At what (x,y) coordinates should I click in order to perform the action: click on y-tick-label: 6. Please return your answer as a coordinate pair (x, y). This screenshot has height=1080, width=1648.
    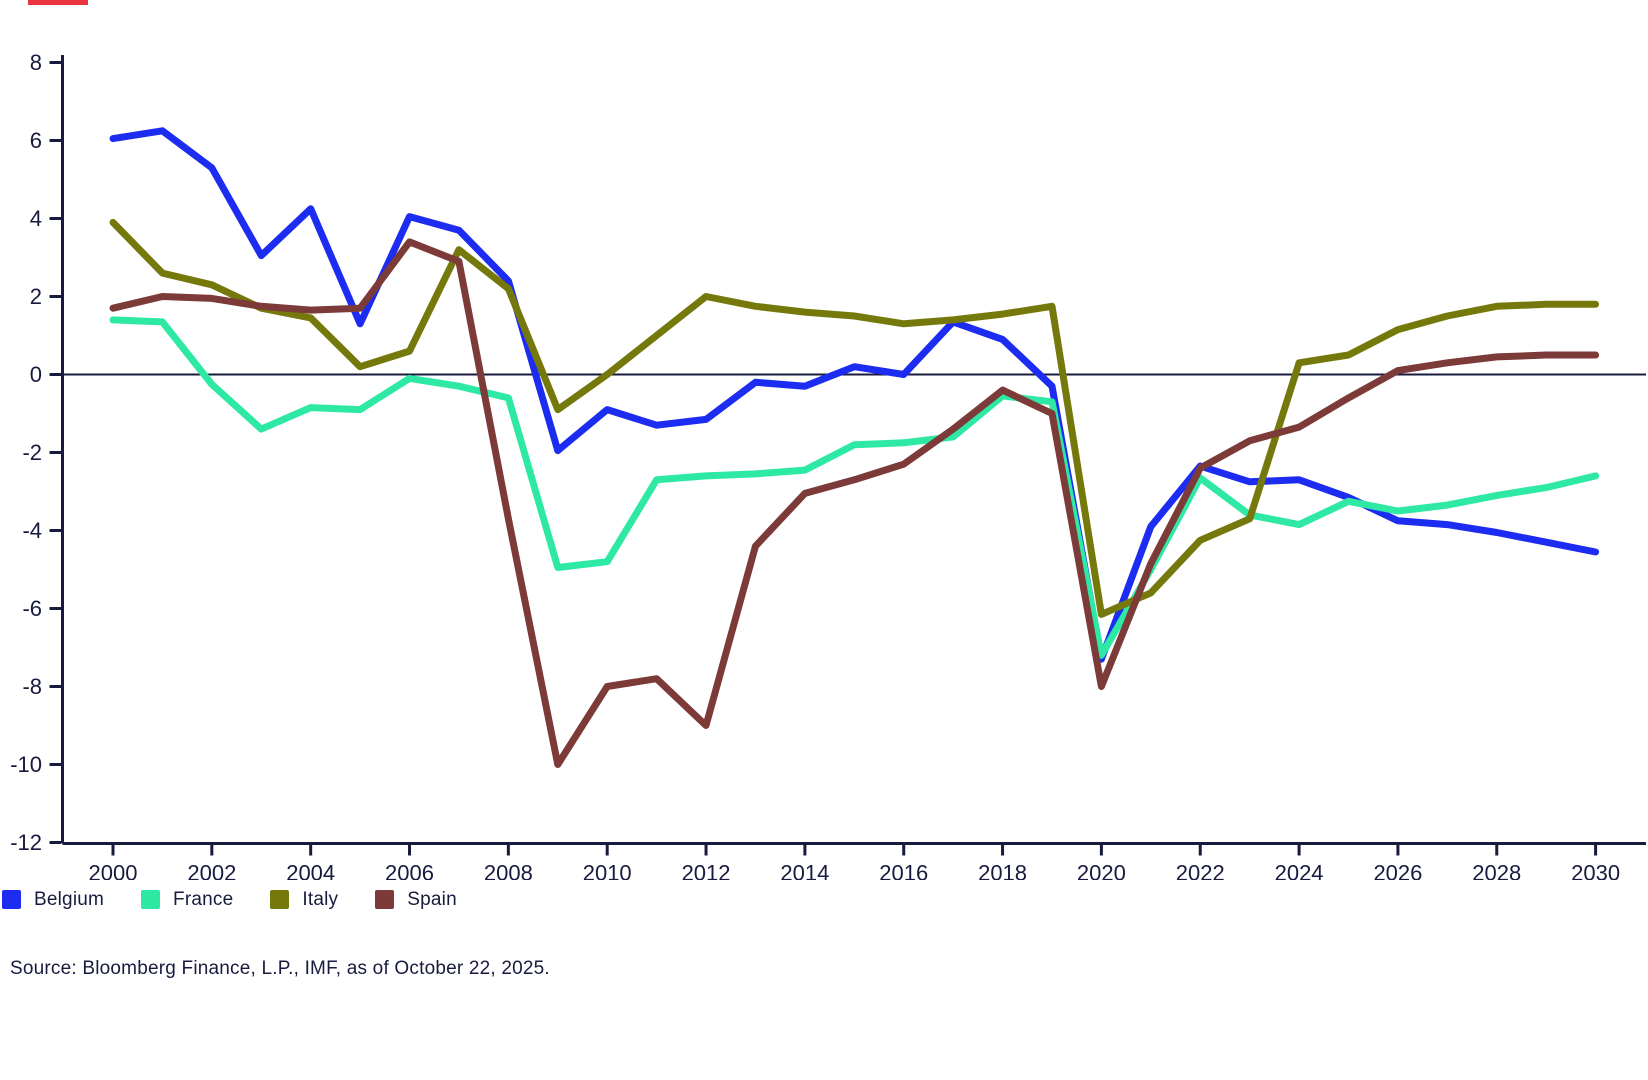
    Looking at the image, I should click on (36, 140).